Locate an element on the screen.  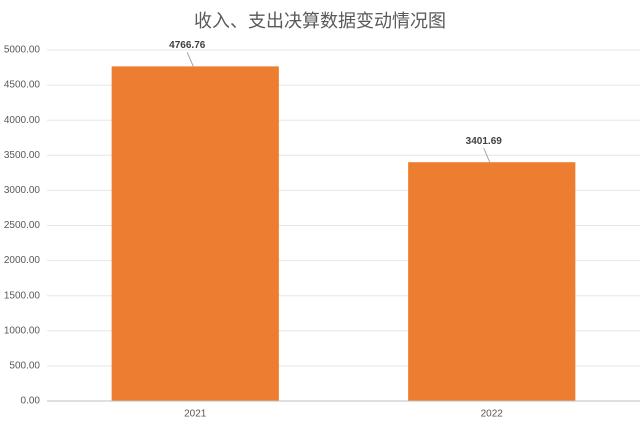
y-tick-label: 5000.00 is located at coordinates (22, 50).